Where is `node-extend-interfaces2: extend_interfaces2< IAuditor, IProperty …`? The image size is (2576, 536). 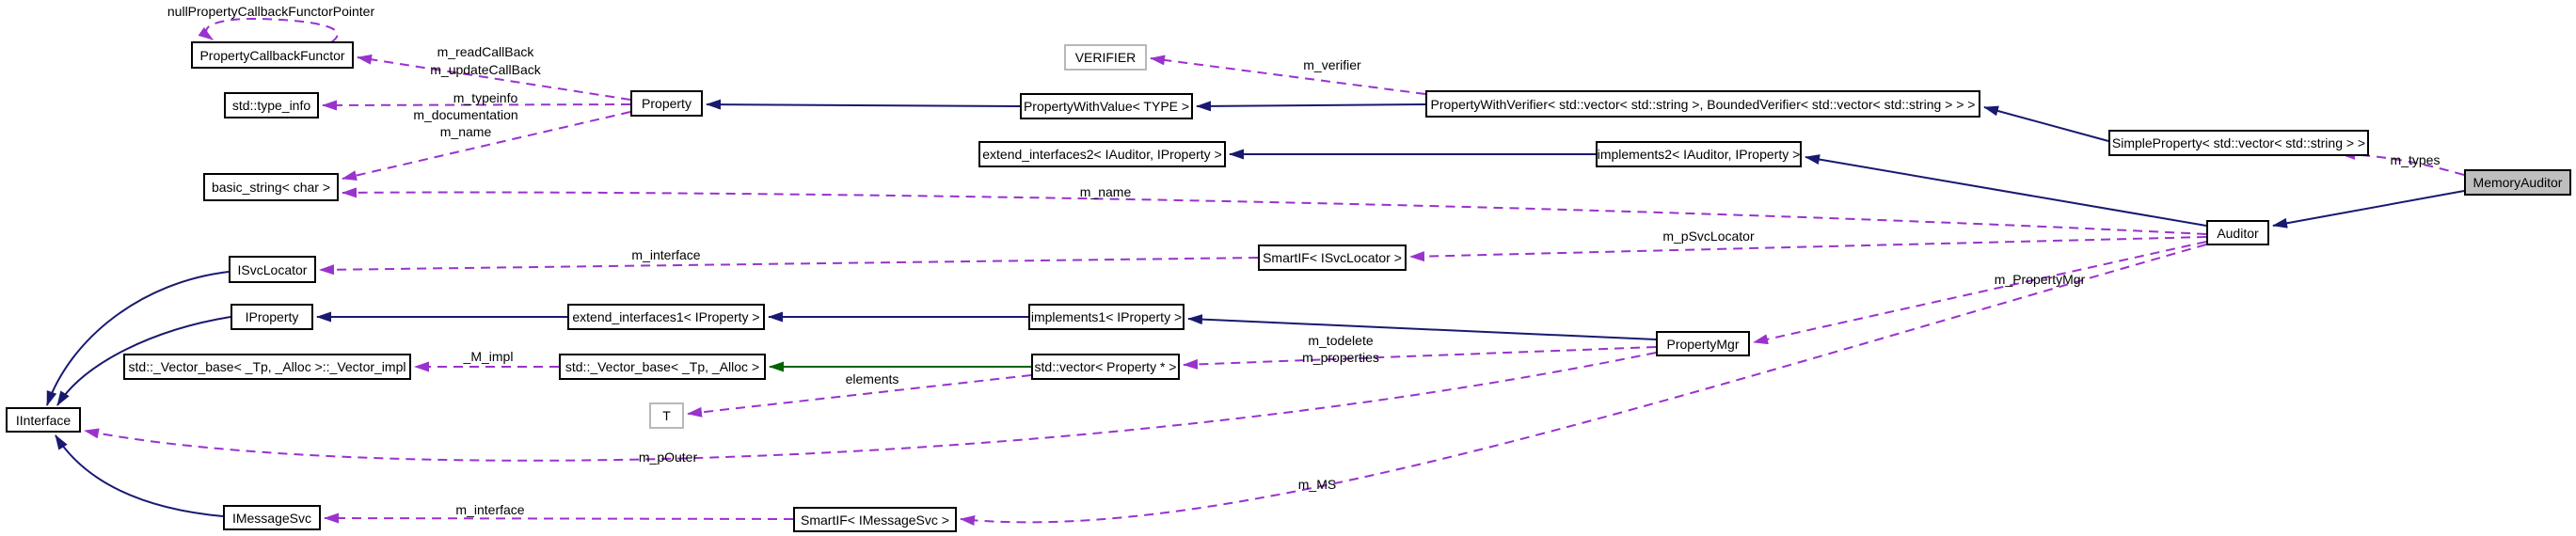 node-extend-interfaces2: extend_interfaces2< IAuditor, IProperty … is located at coordinates (1102, 154).